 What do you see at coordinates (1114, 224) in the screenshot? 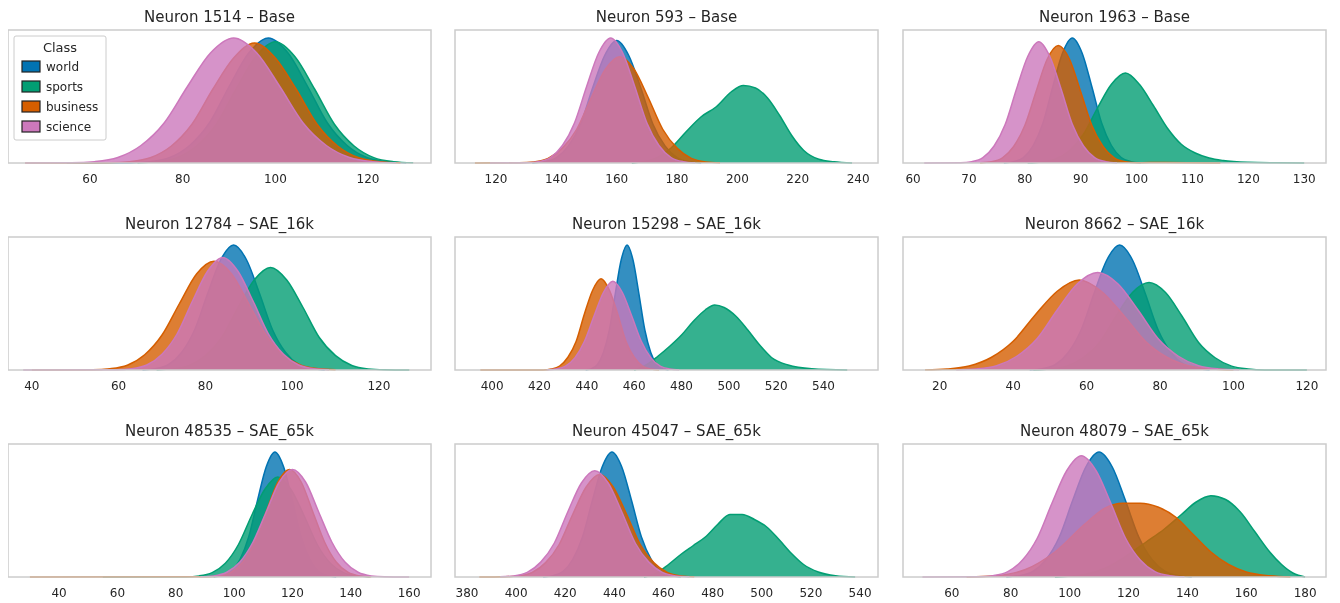
I see `chart-title: Neuron 8662 – SAE_16k` at bounding box center [1114, 224].